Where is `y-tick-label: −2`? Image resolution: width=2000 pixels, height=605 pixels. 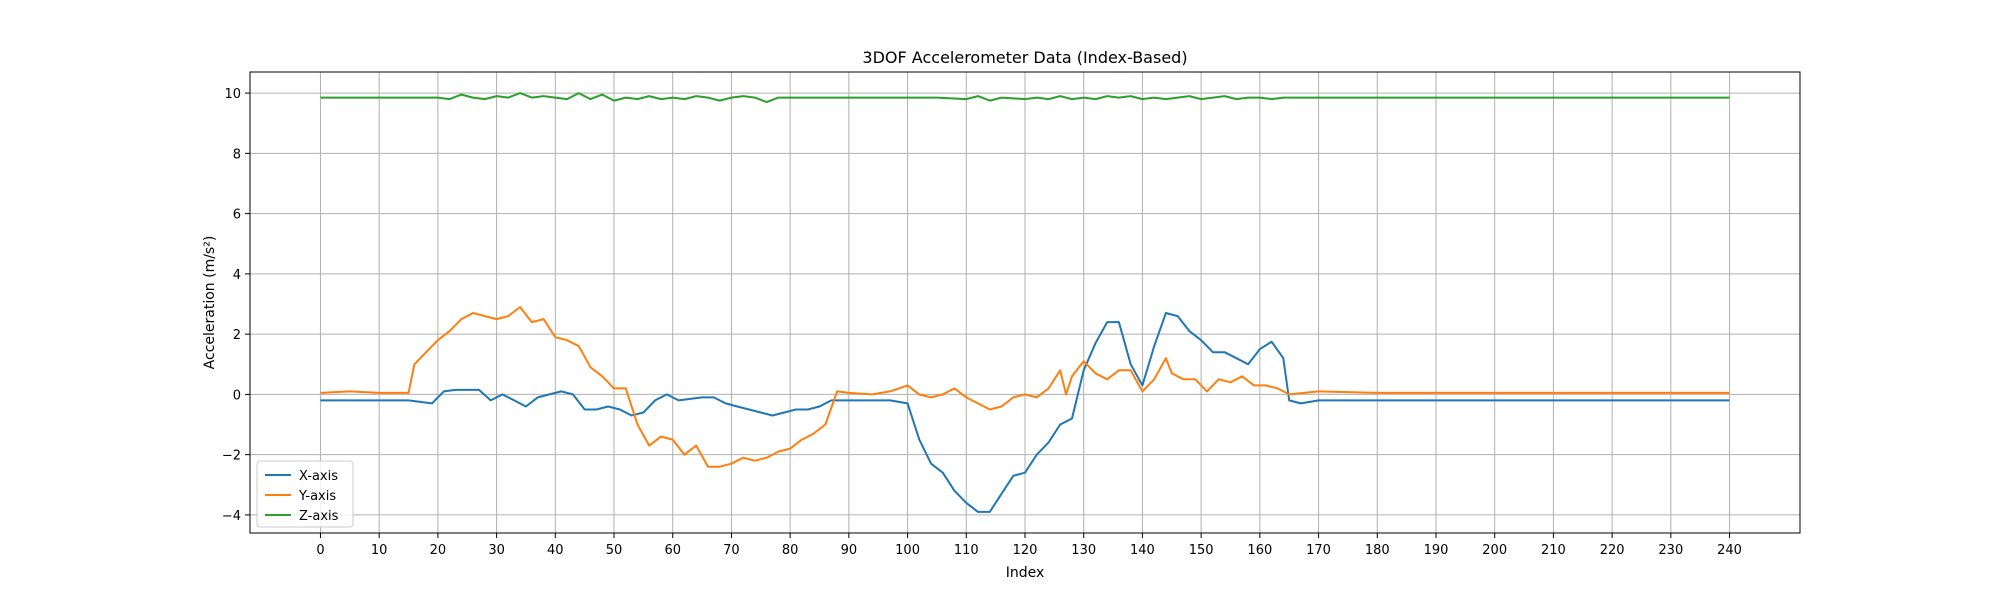 y-tick-label: −2 is located at coordinates (231, 456).